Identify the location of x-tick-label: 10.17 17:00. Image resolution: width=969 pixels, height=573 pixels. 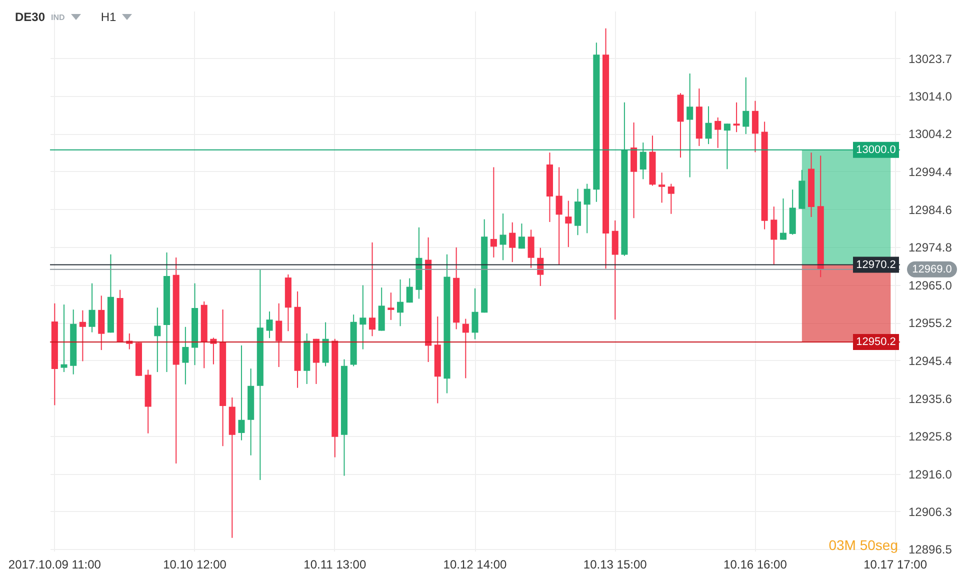
(896, 565).